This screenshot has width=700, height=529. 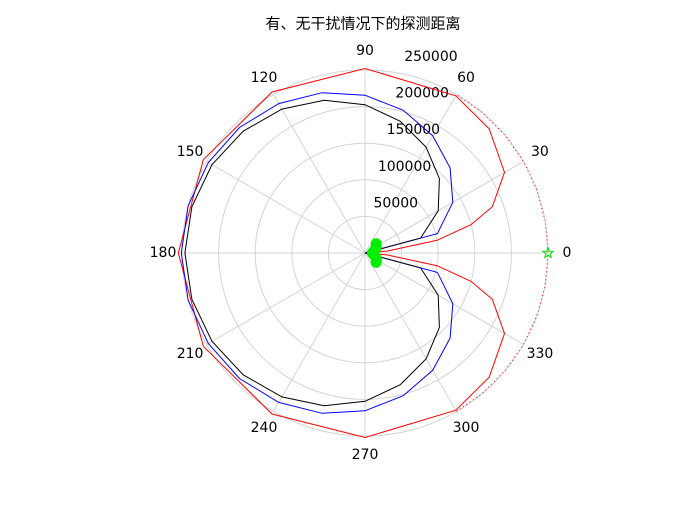 I want to click on r-tick-label: 50000, so click(x=396, y=203).